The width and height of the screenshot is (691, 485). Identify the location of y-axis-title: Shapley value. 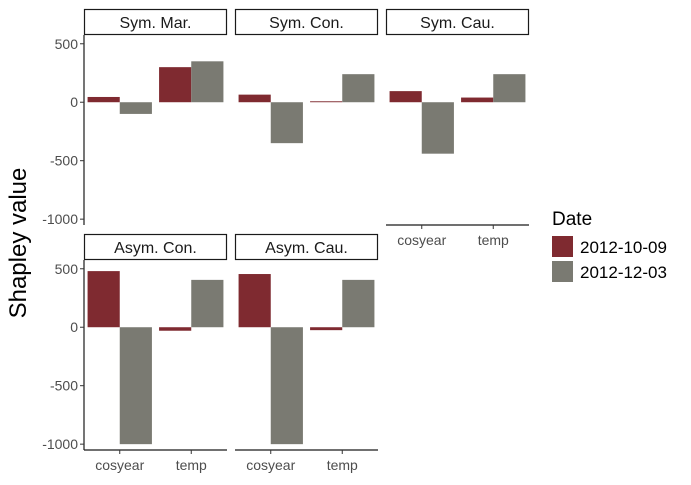
(18, 243).